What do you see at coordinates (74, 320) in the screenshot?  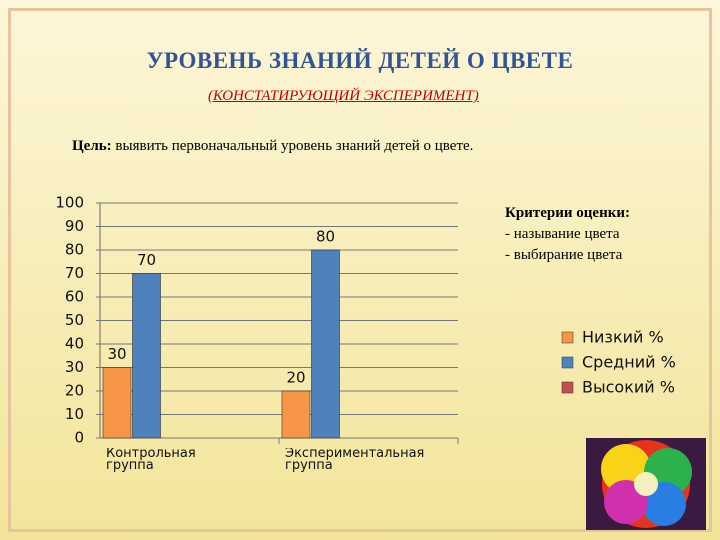 I see `y-tick-label: 50` at bounding box center [74, 320].